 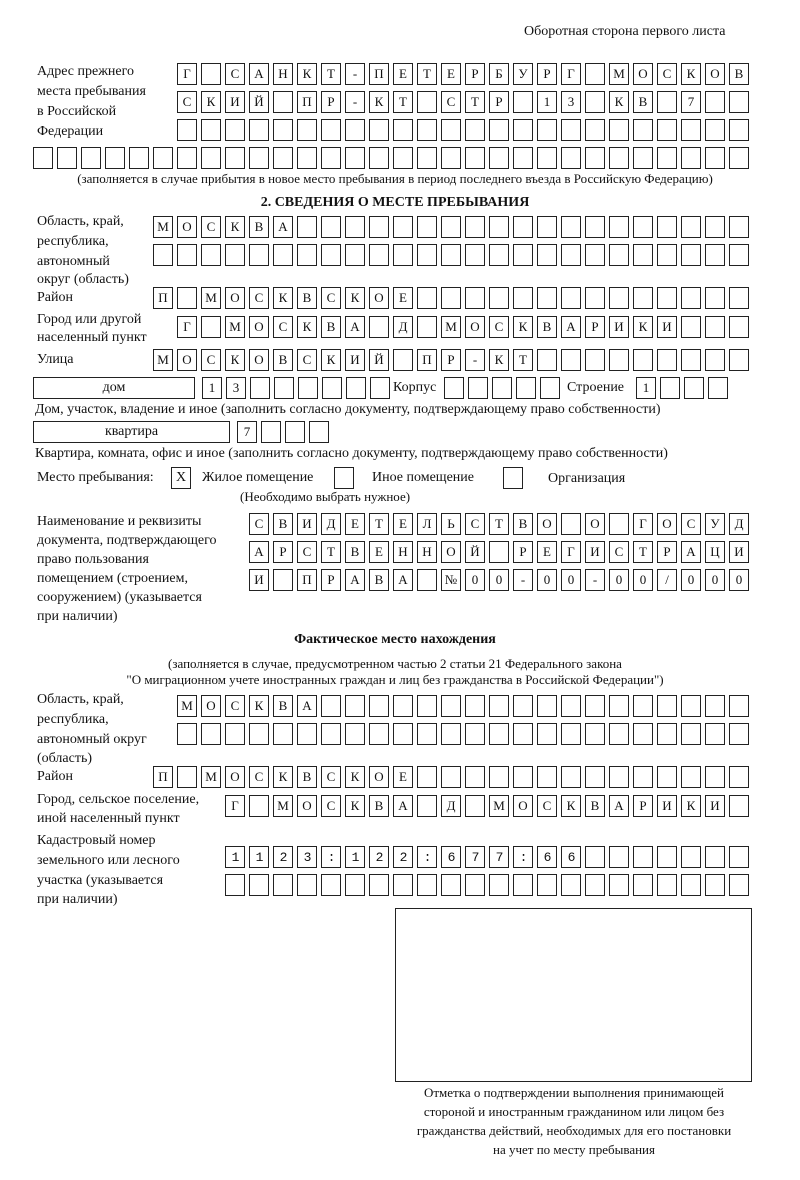 What do you see at coordinates (715, 552) in the screenshot?
I see `char-cell: Ц` at bounding box center [715, 552].